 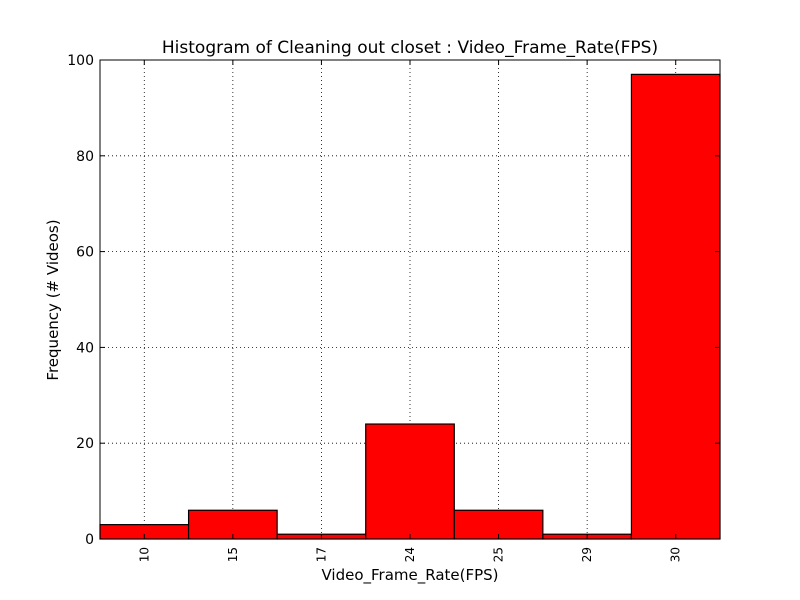 I want to click on x-tick-label: 29, so click(x=587, y=554).